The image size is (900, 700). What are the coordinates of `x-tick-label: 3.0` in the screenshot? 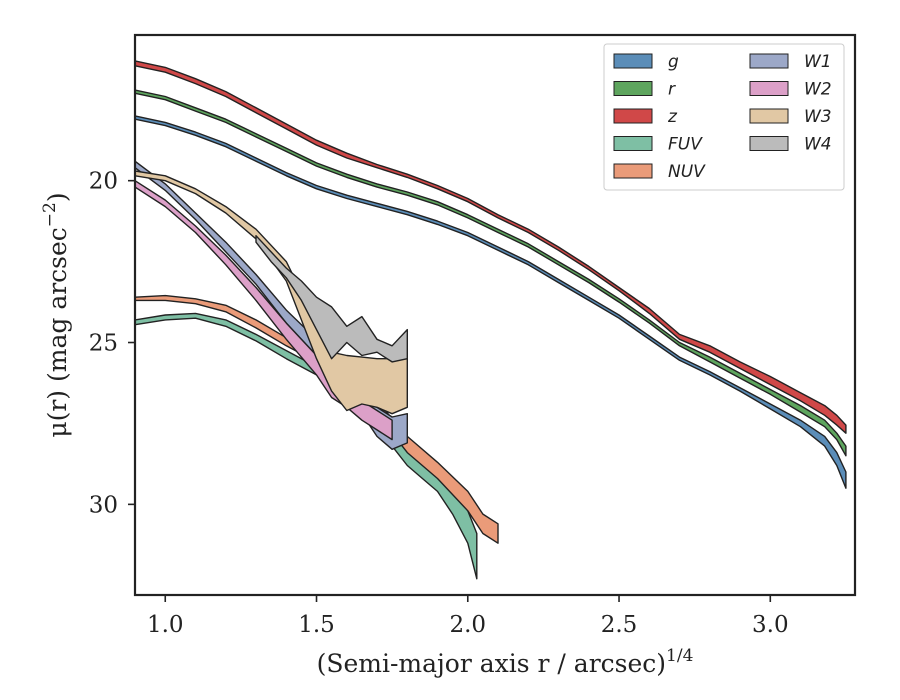 It's located at (770, 625).